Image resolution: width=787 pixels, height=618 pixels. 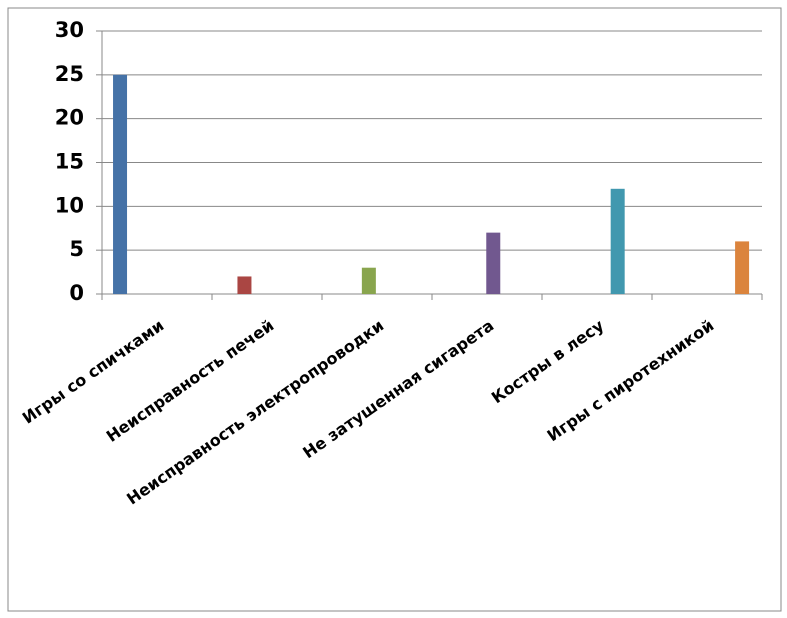 What do you see at coordinates (69, 118) in the screenshot?
I see `y-tick-label: 20` at bounding box center [69, 118].